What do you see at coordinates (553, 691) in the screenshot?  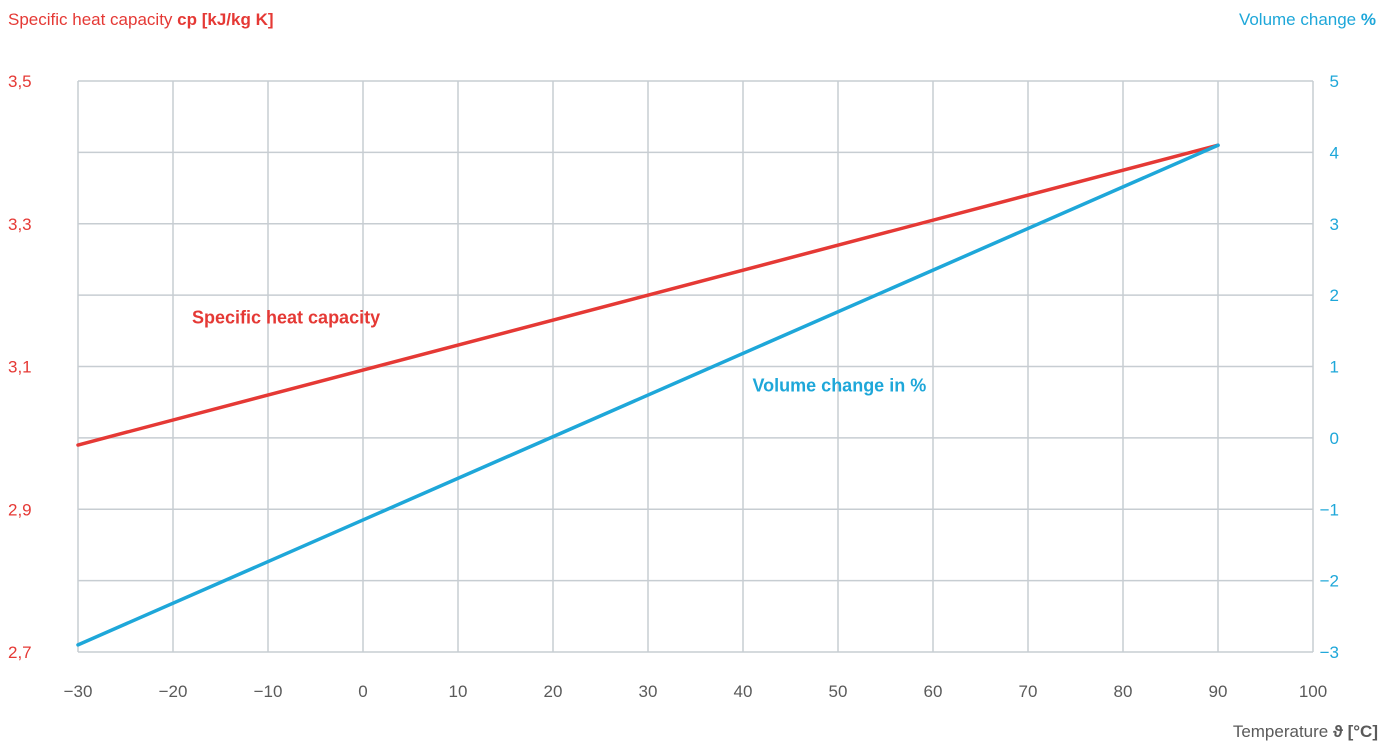 I see `x-axis-tick-label: 20` at bounding box center [553, 691].